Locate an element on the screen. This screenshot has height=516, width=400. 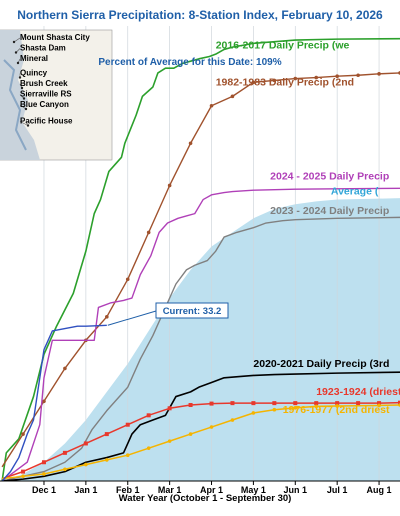
series-current is located at coordinates (54, 402).